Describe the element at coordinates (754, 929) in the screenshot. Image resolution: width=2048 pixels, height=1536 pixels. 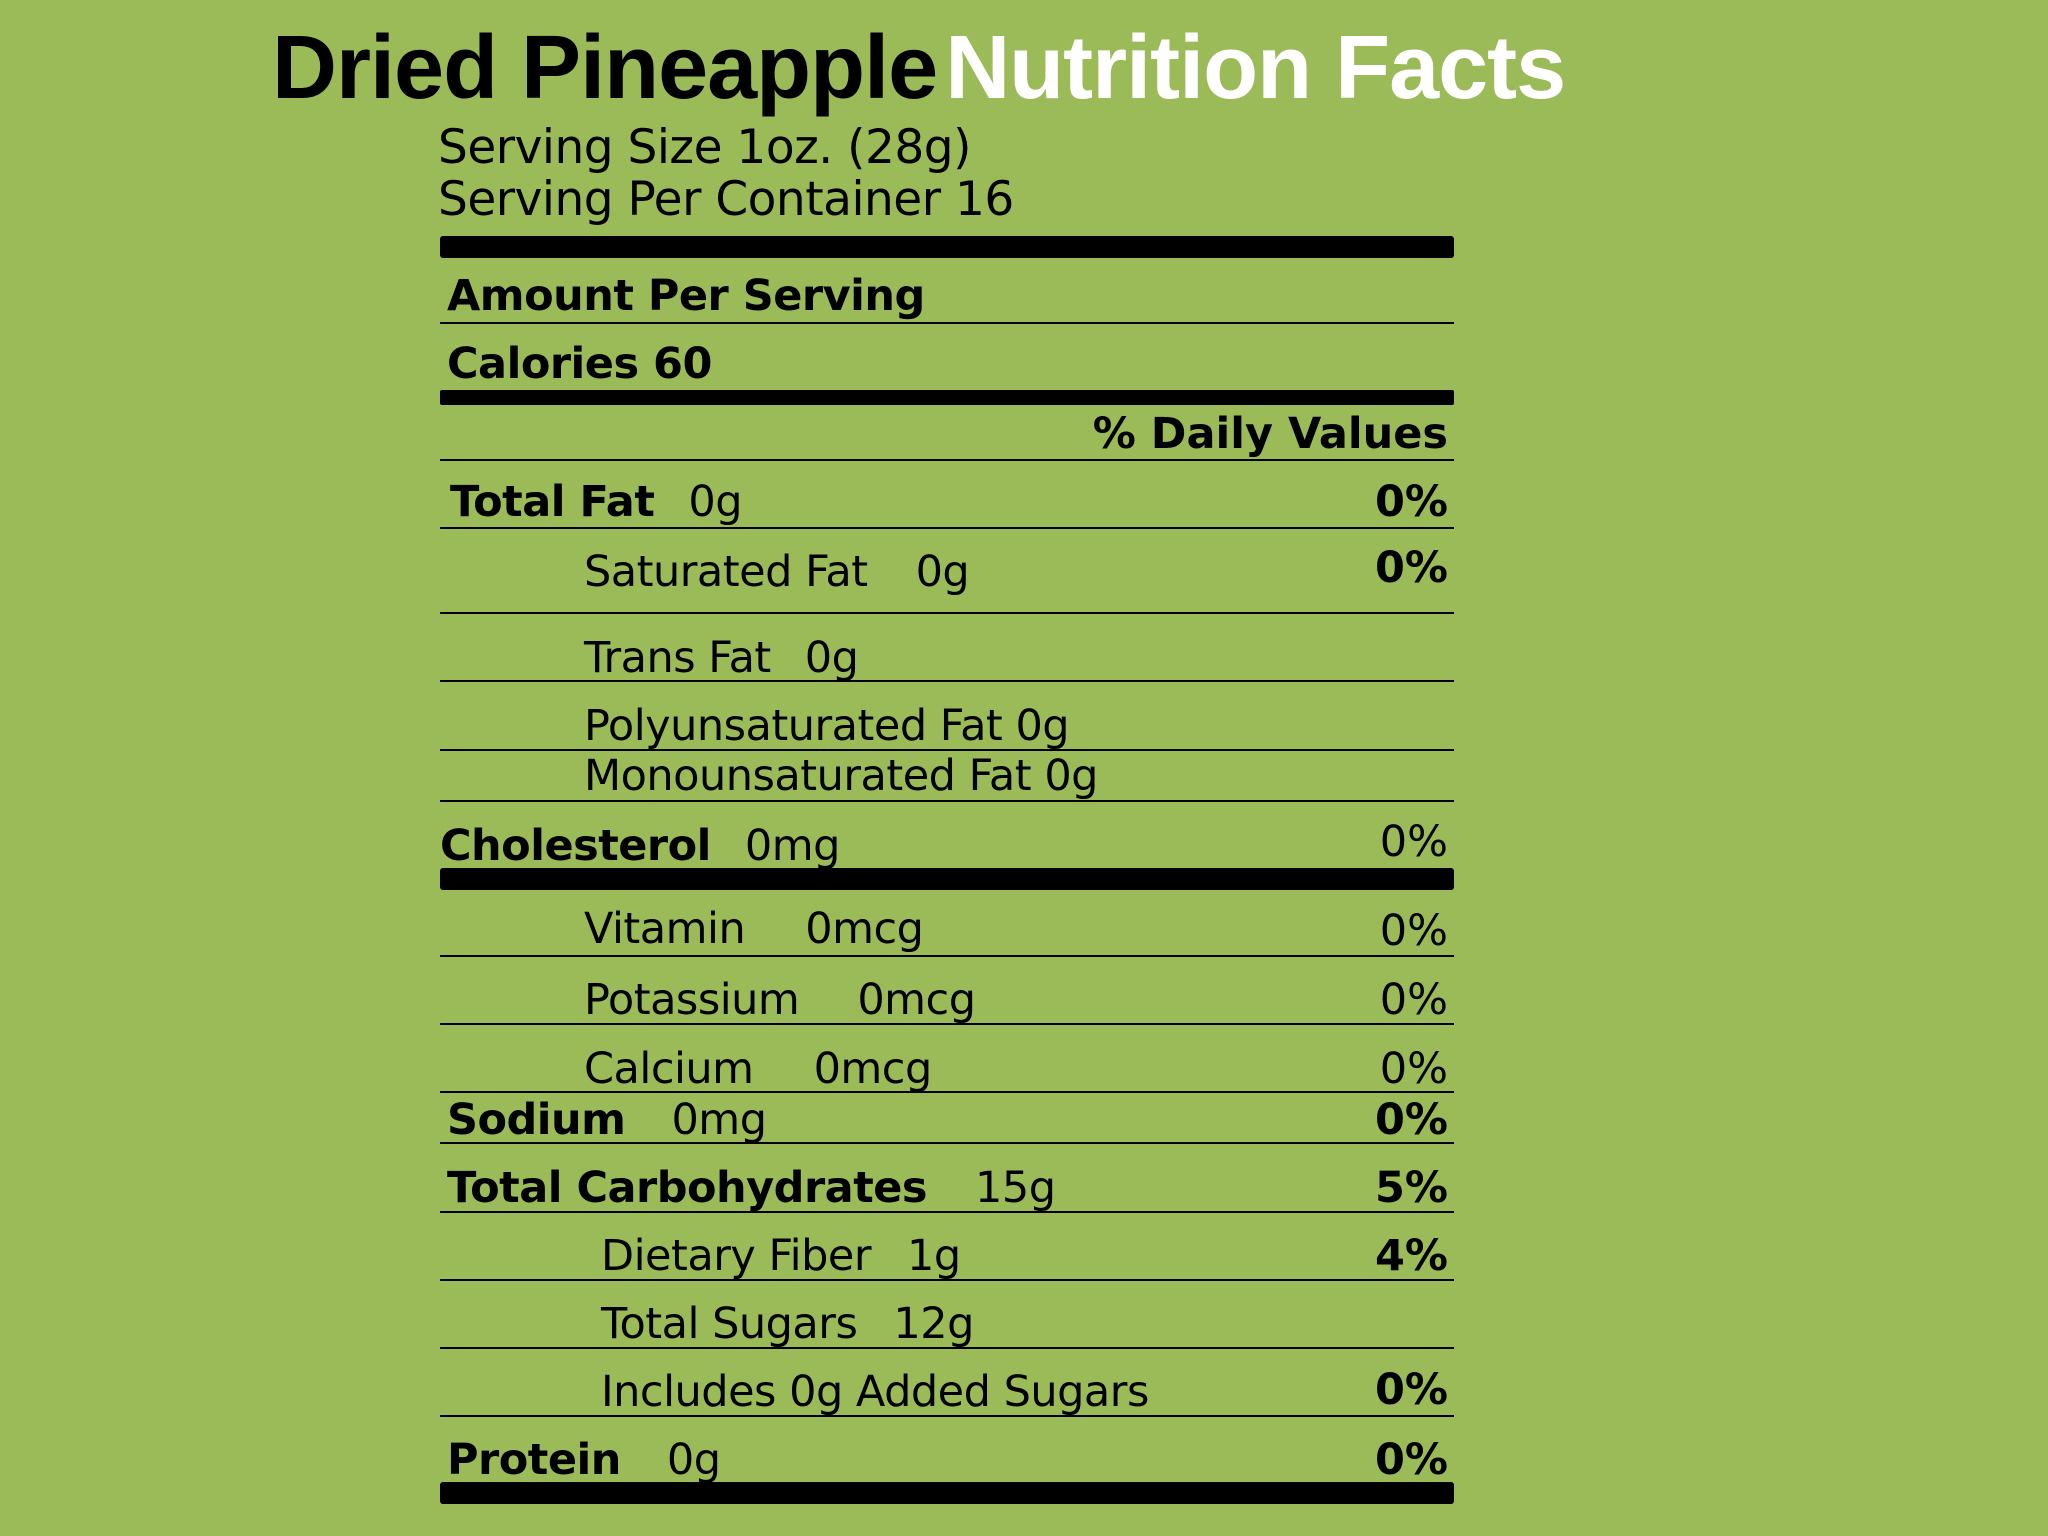
I see `nutrient-row-vitamin: Vitamin 0mcg` at that location.